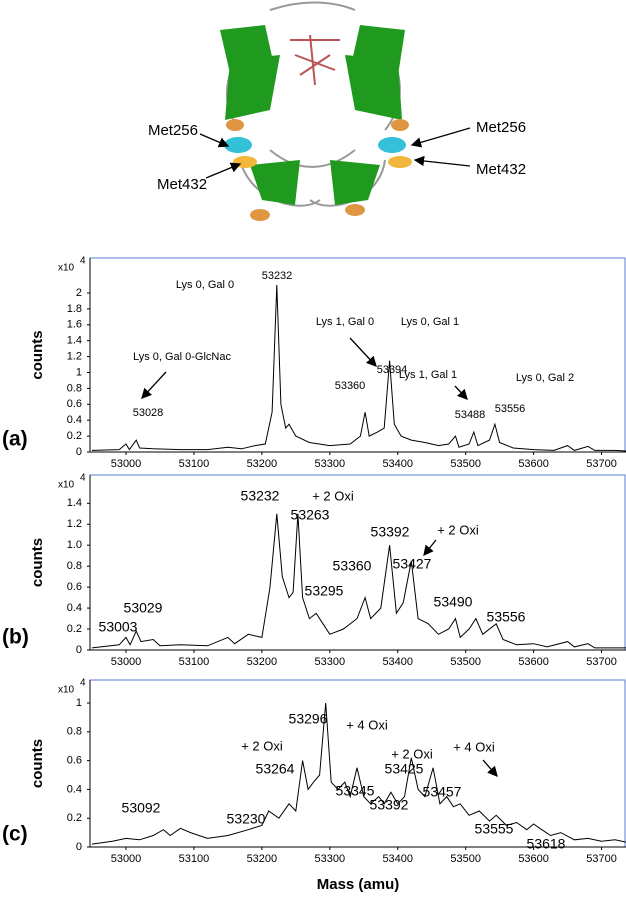 The image size is (626, 897). What do you see at coordinates (148, 413) in the screenshot?
I see `annotation: 53028` at bounding box center [148, 413].